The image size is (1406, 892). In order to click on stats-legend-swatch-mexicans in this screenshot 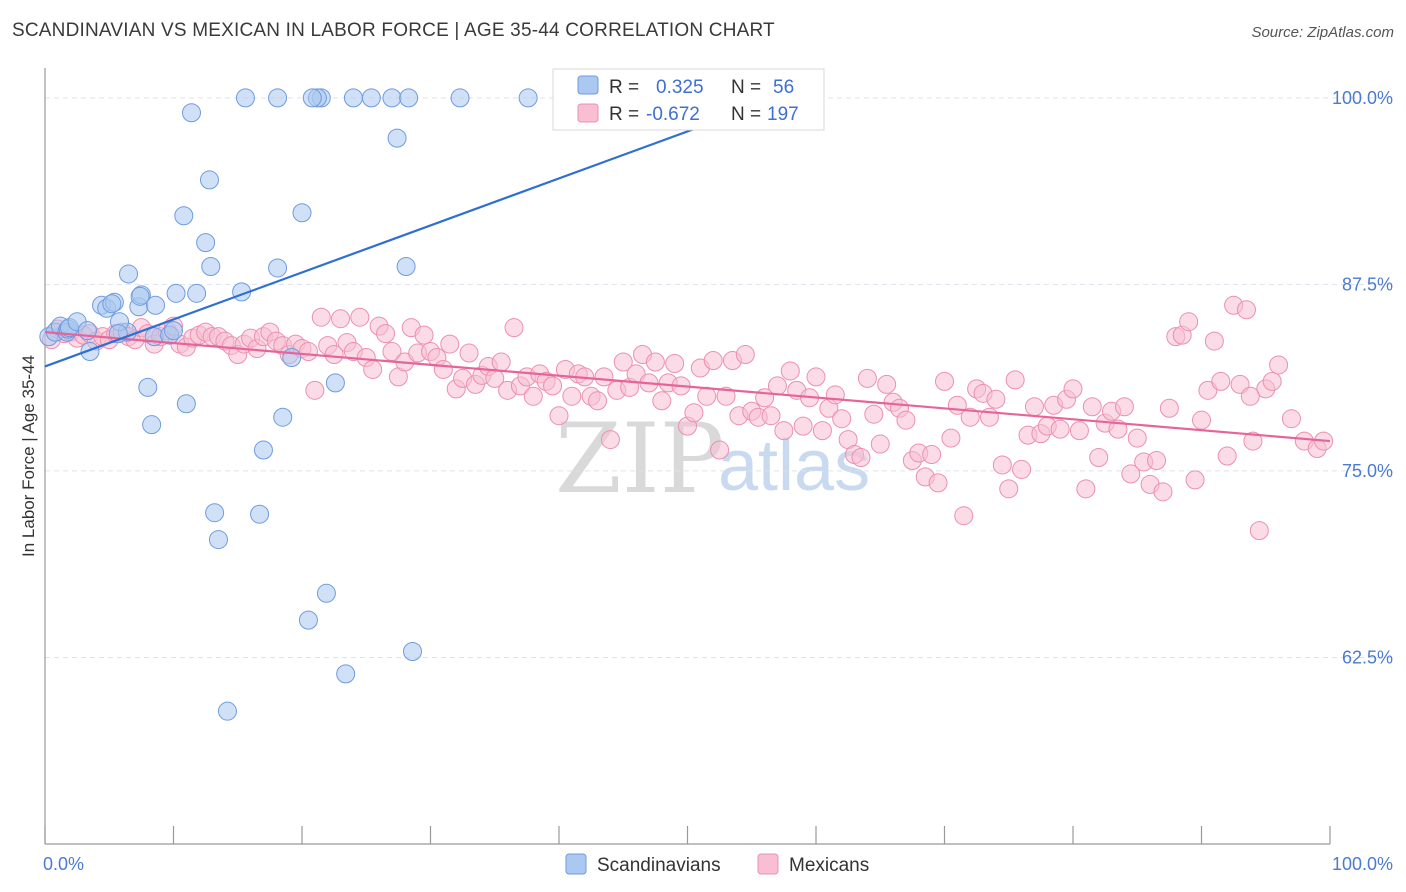, I will do `click(588, 113)`.